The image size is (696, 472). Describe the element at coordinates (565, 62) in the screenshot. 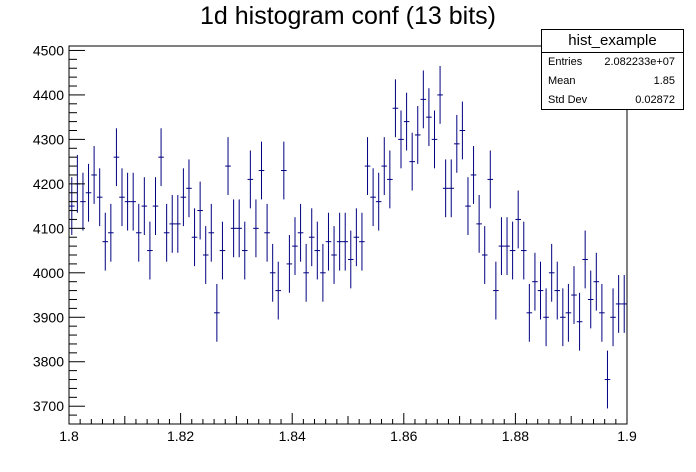

I see `stats-entries-label: Entries` at that location.